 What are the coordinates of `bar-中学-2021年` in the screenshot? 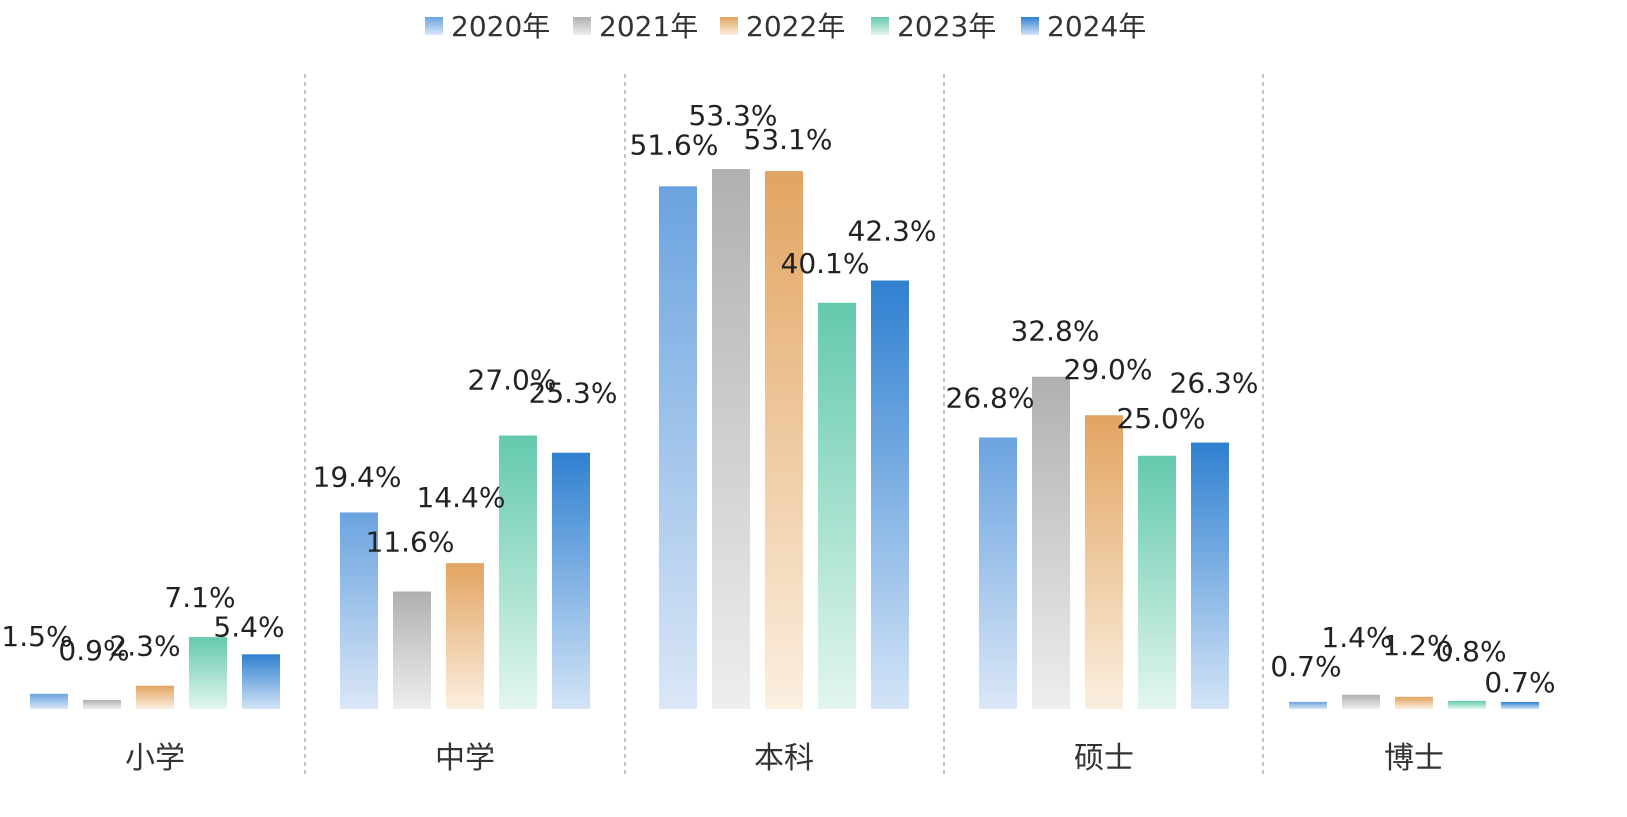 It's located at (412, 650).